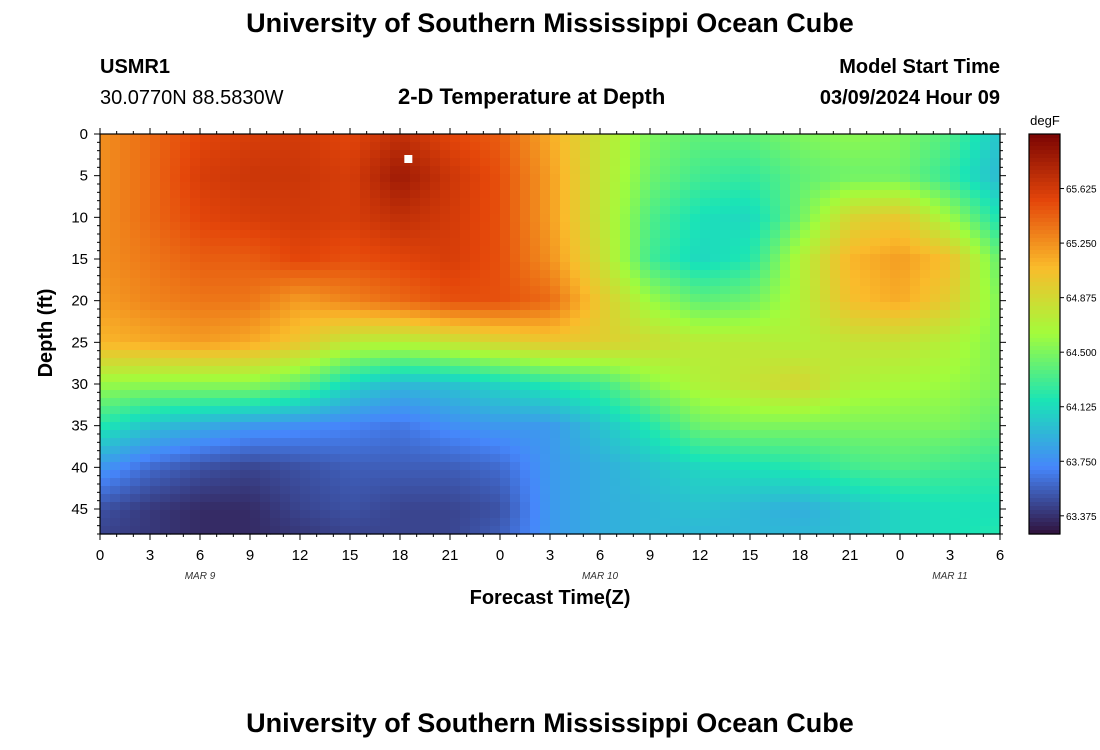 The width and height of the screenshot is (1100, 750). I want to click on colorbar-segment, so click(1044, 352).